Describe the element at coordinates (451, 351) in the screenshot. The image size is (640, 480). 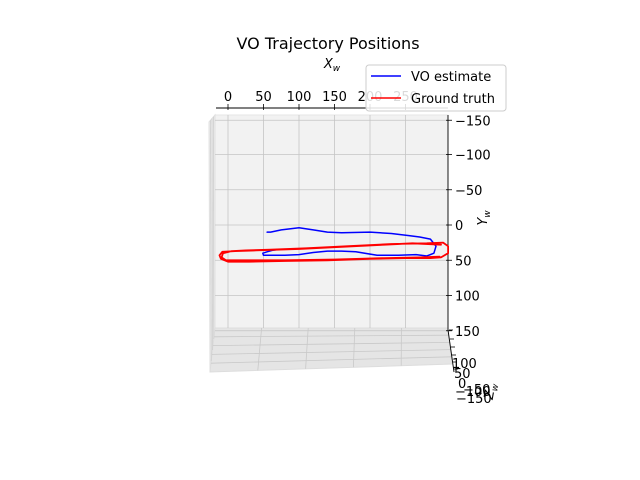
I see `z-axis-line` at that location.